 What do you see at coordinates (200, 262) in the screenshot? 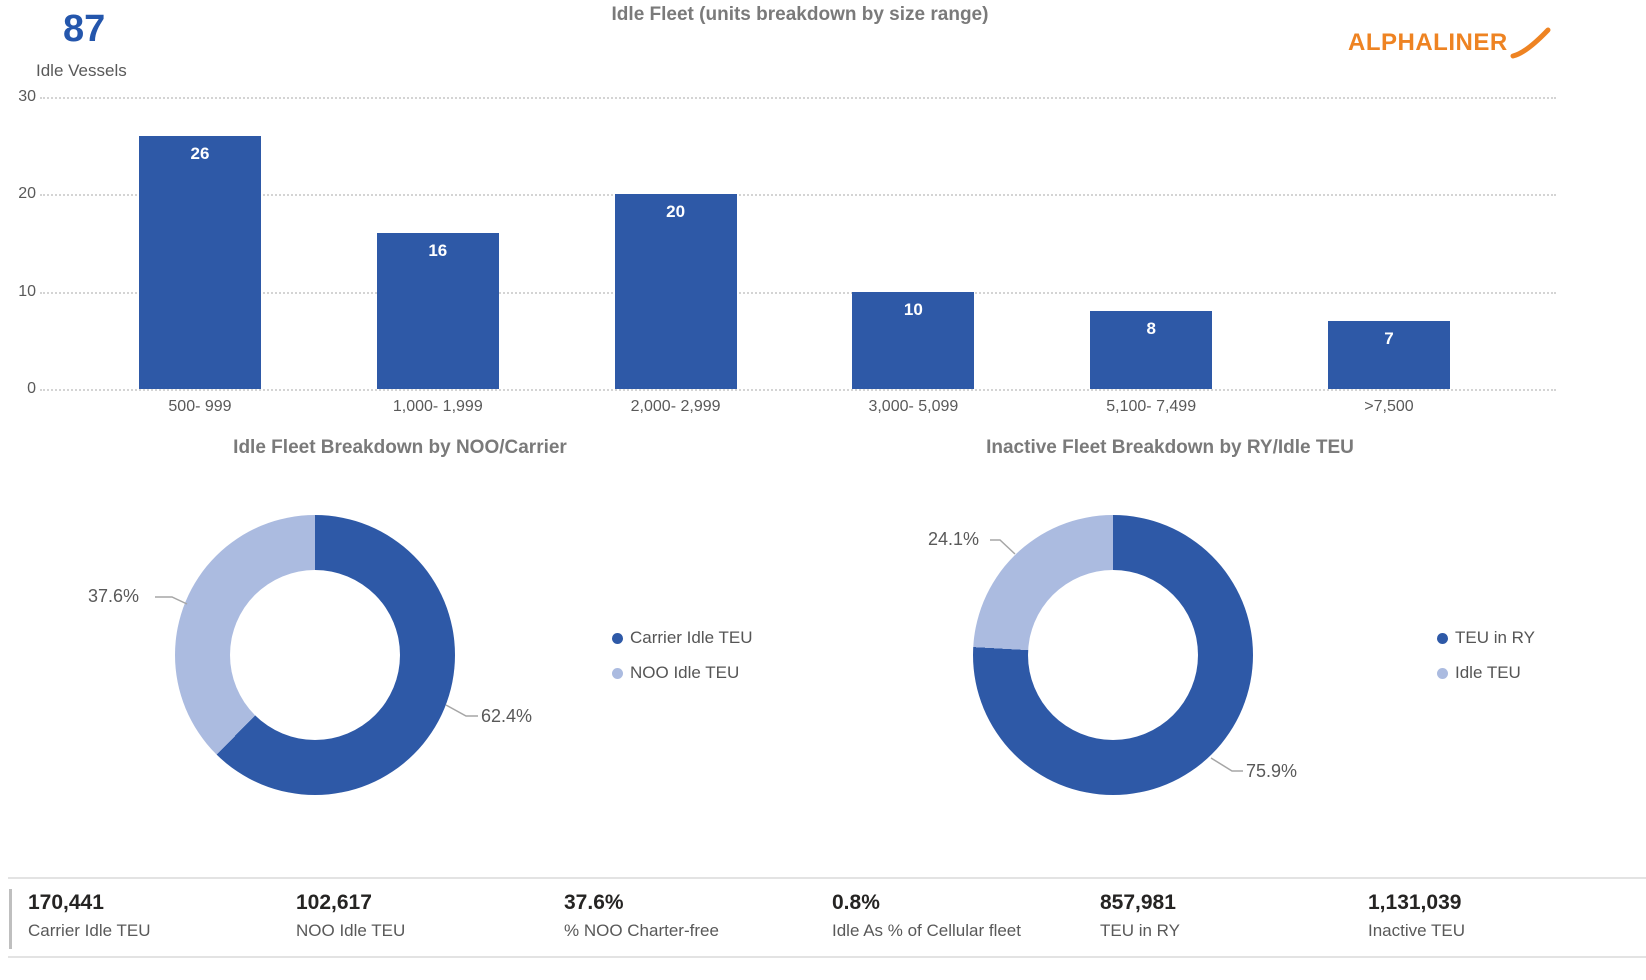
I see `bar-0: 26` at bounding box center [200, 262].